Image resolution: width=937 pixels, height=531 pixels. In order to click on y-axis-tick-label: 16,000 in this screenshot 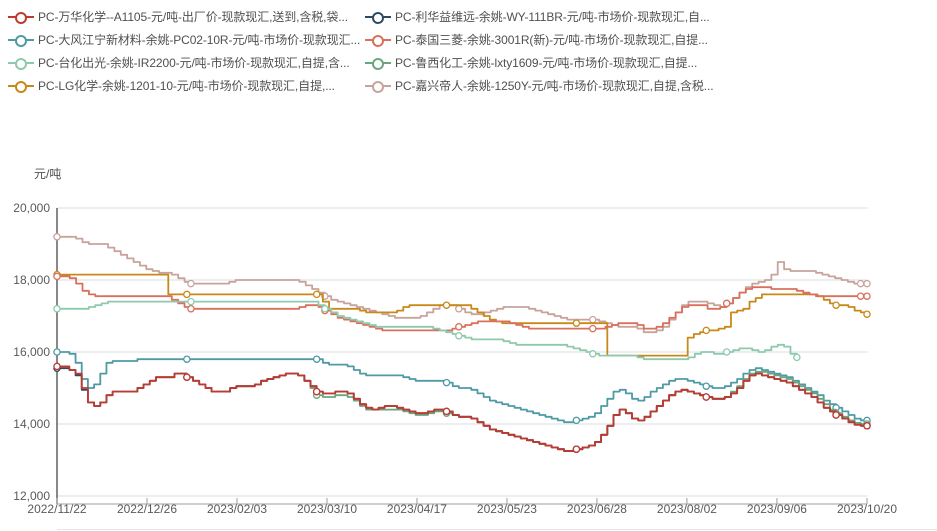, I will do `click(31, 352)`.